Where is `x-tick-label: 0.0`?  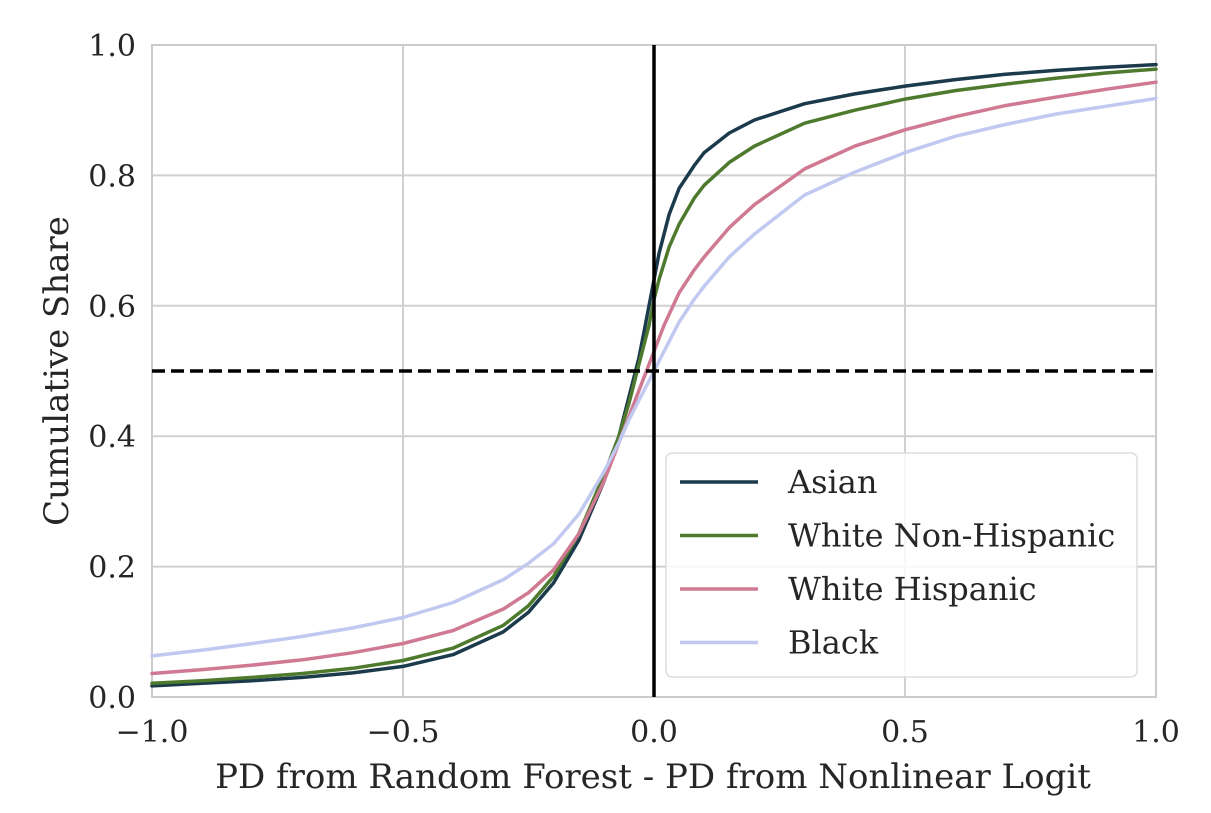
x-tick-label: 0.0 is located at coordinates (654, 732).